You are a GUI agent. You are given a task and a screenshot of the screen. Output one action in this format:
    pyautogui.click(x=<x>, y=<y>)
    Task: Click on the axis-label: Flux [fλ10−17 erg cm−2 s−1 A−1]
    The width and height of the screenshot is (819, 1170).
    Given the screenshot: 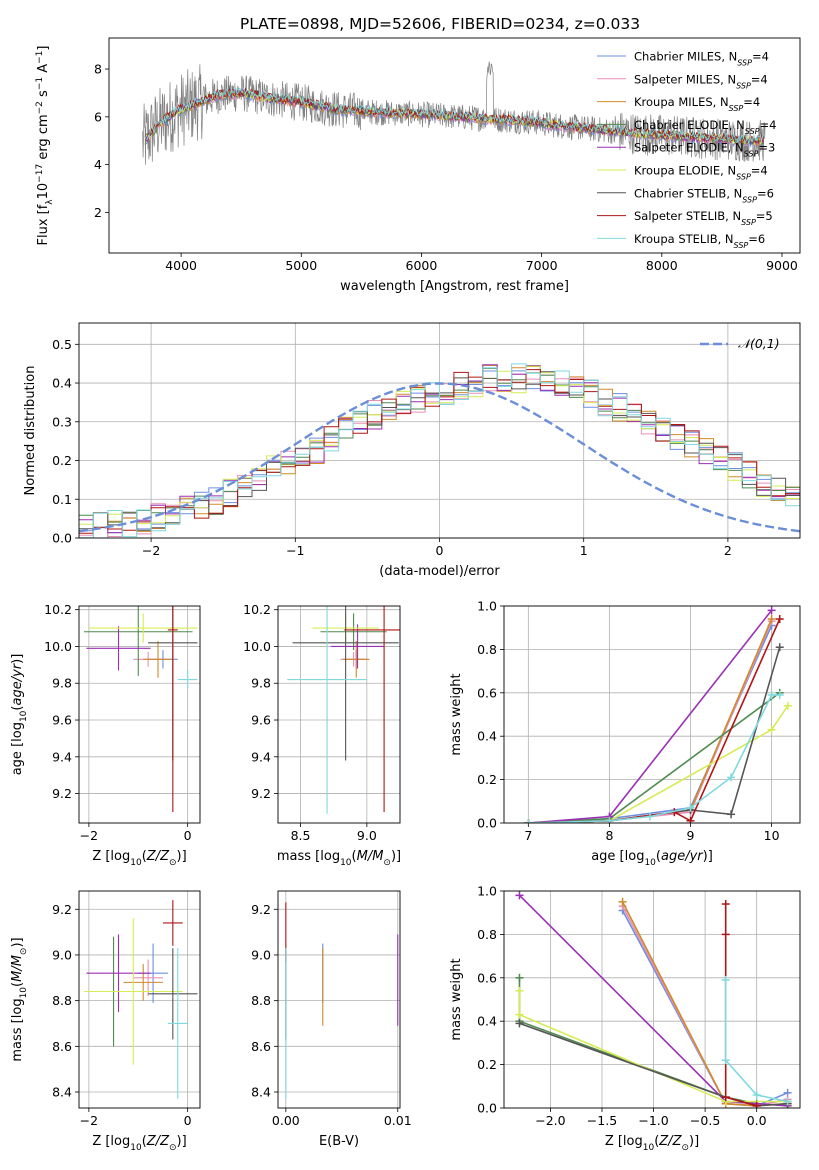 What is the action you would take?
    pyautogui.click(x=45, y=146)
    